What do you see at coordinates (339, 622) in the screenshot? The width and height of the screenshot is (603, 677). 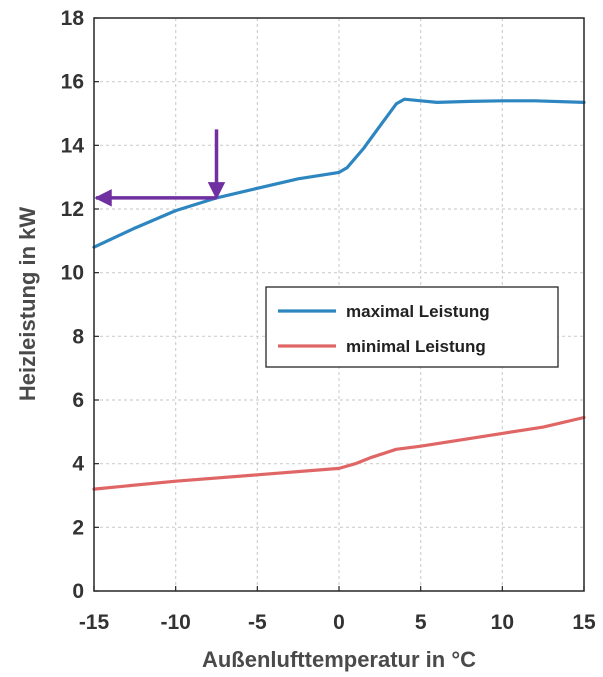 I see `x-tick-label: 0` at bounding box center [339, 622].